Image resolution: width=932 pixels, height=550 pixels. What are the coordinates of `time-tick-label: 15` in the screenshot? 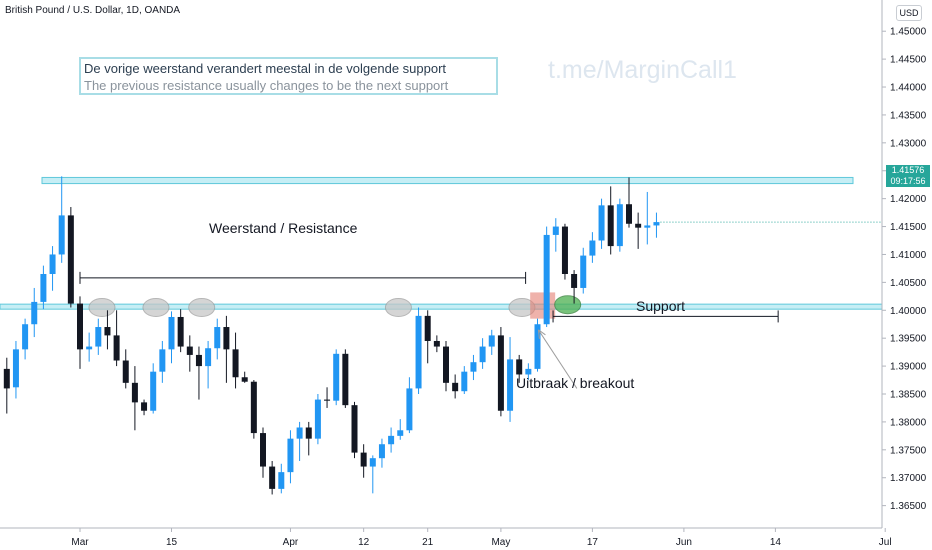 It's located at (172, 542).